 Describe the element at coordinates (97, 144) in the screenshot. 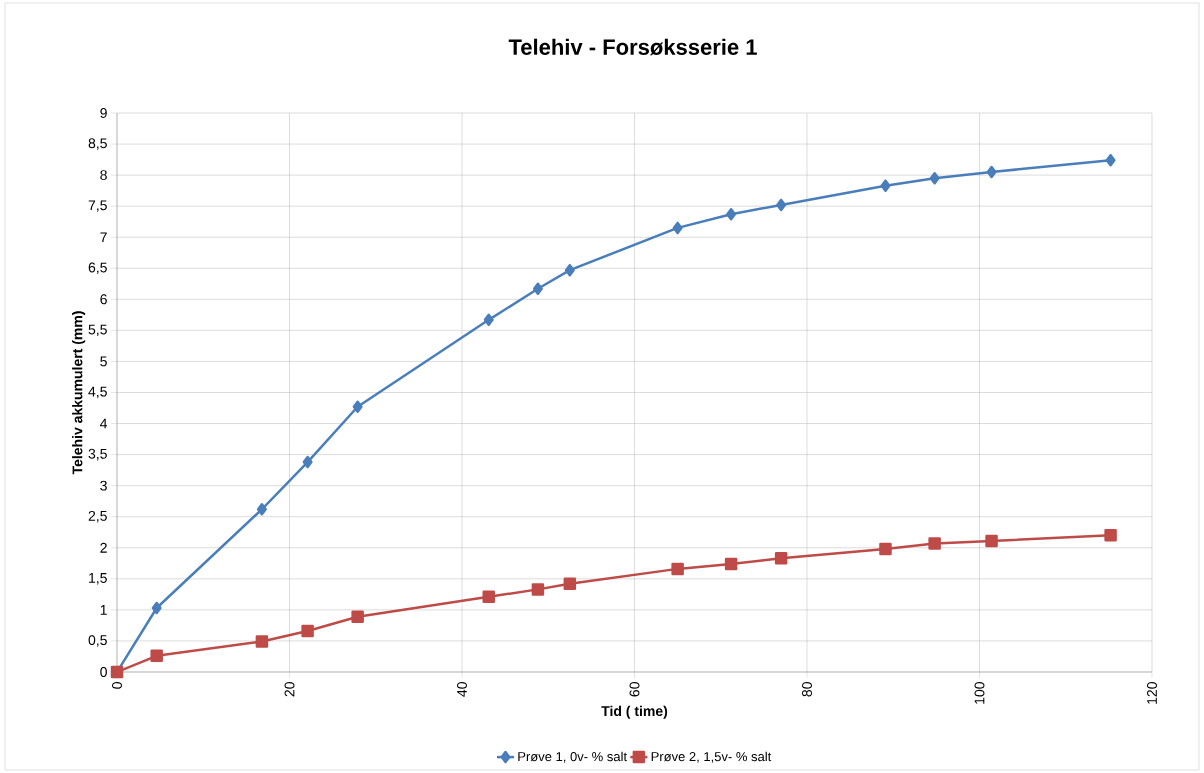

I see `y-tick-label: 8,5` at that location.